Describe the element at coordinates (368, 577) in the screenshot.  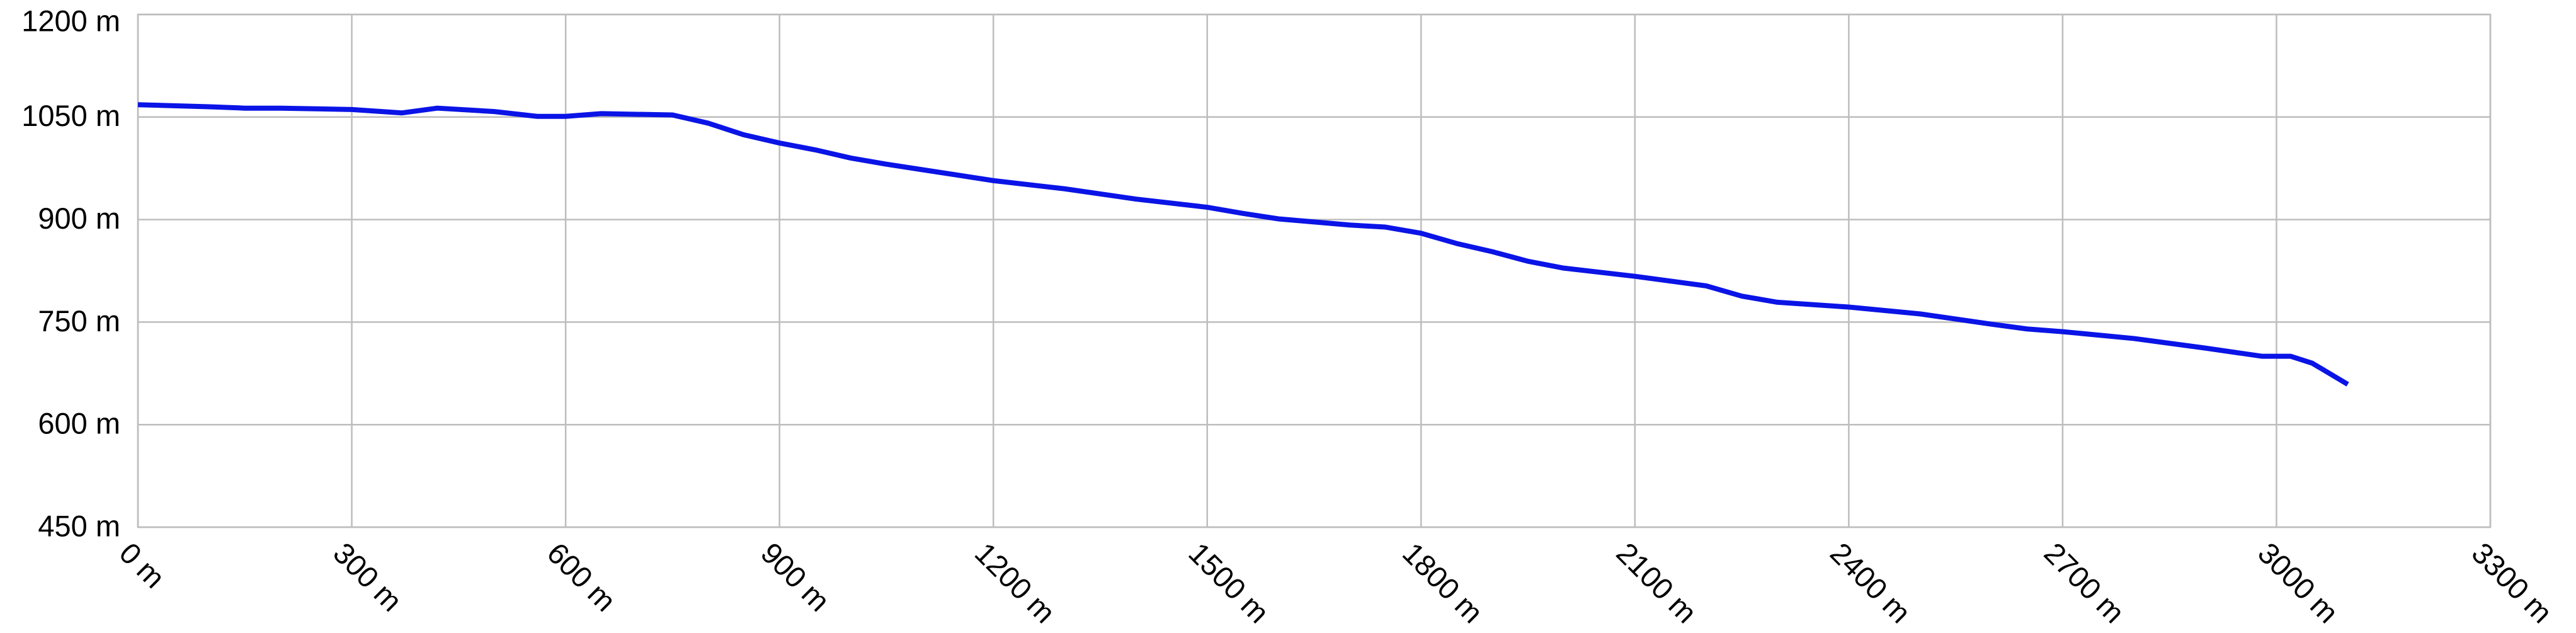
I see `x-tick-label: 300 m` at that location.